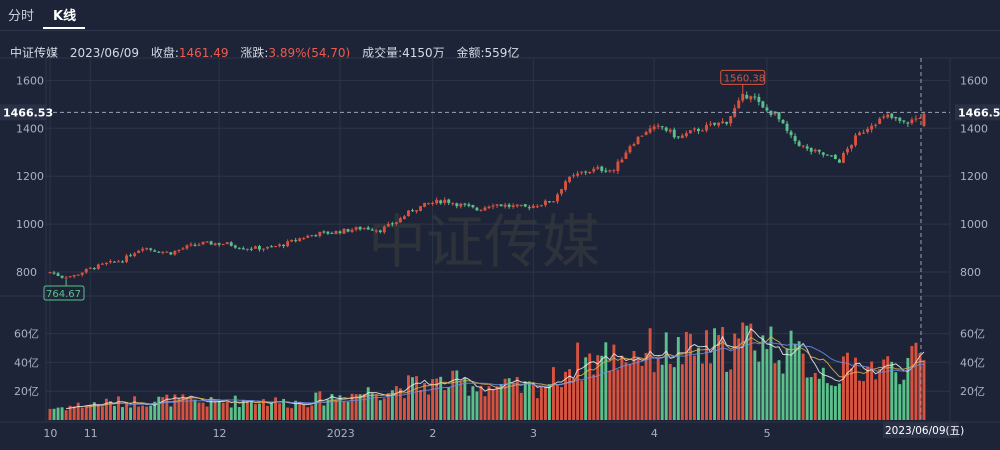 The height and width of the screenshot is (450, 1000). What do you see at coordinates (91, 433) in the screenshot?
I see `time-tick-label: 11` at bounding box center [91, 433].